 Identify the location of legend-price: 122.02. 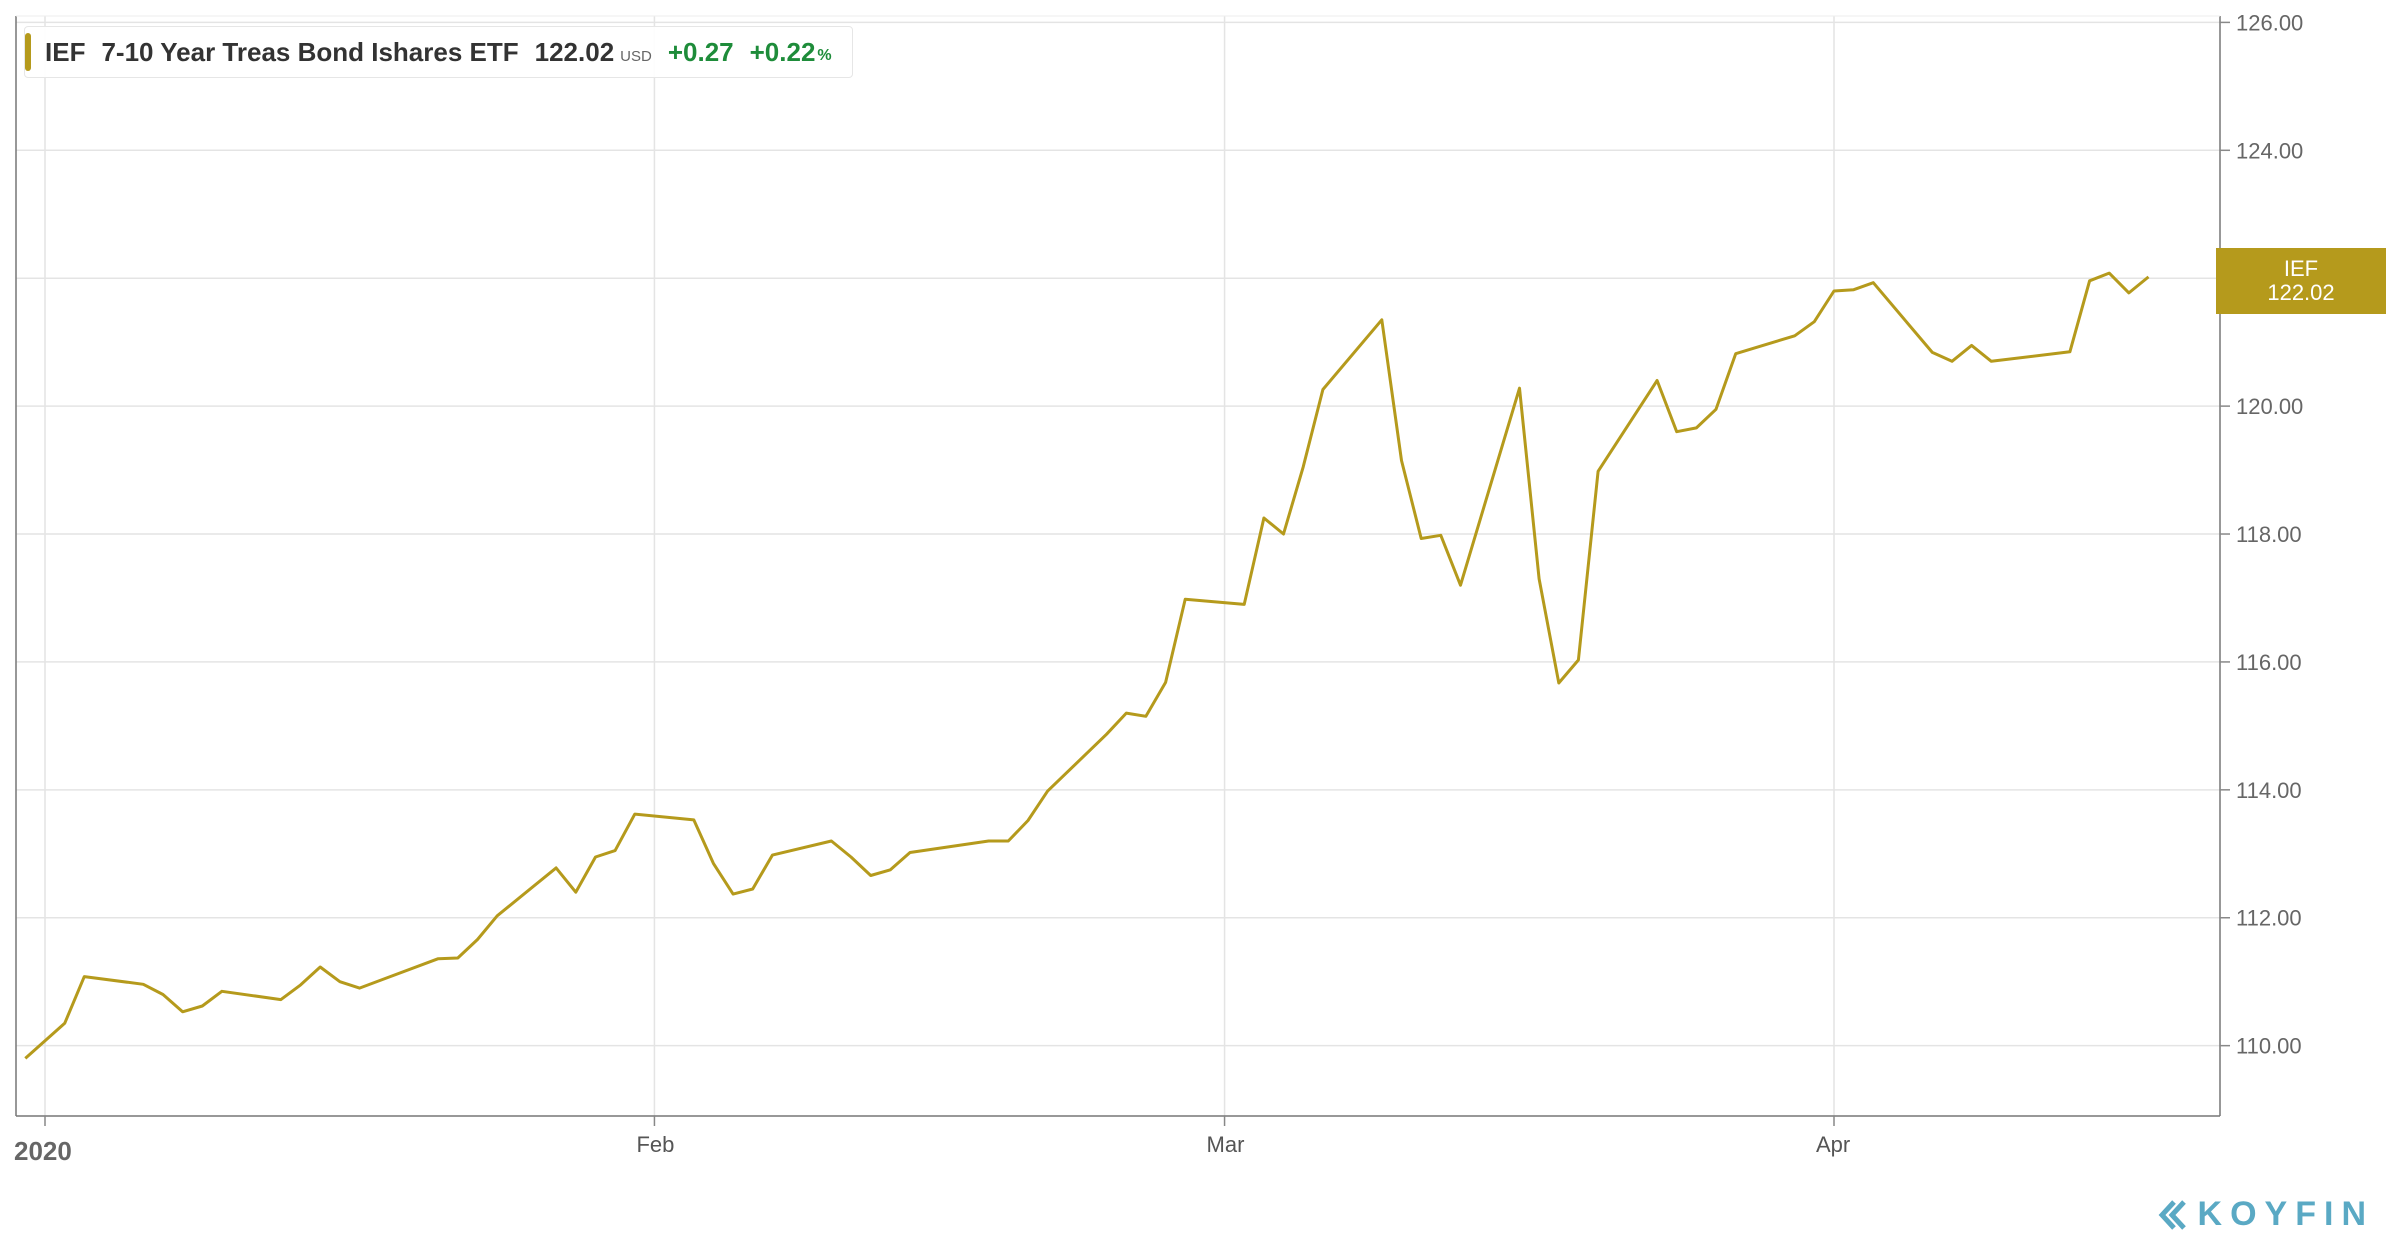
(574, 51).